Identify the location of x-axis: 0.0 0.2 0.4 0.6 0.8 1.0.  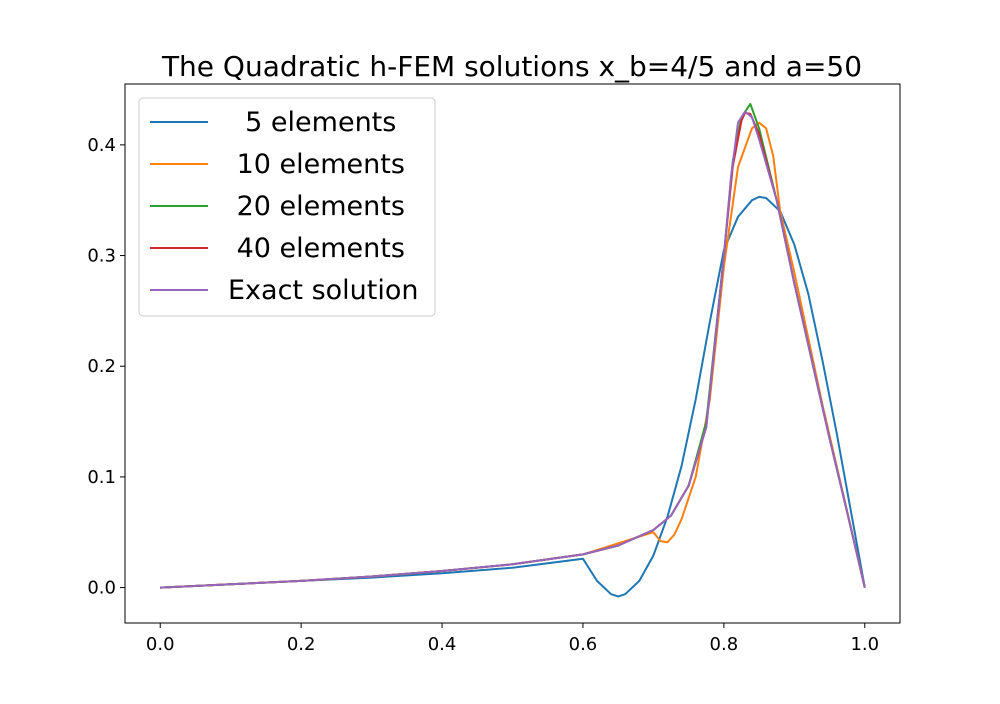
(512, 639).